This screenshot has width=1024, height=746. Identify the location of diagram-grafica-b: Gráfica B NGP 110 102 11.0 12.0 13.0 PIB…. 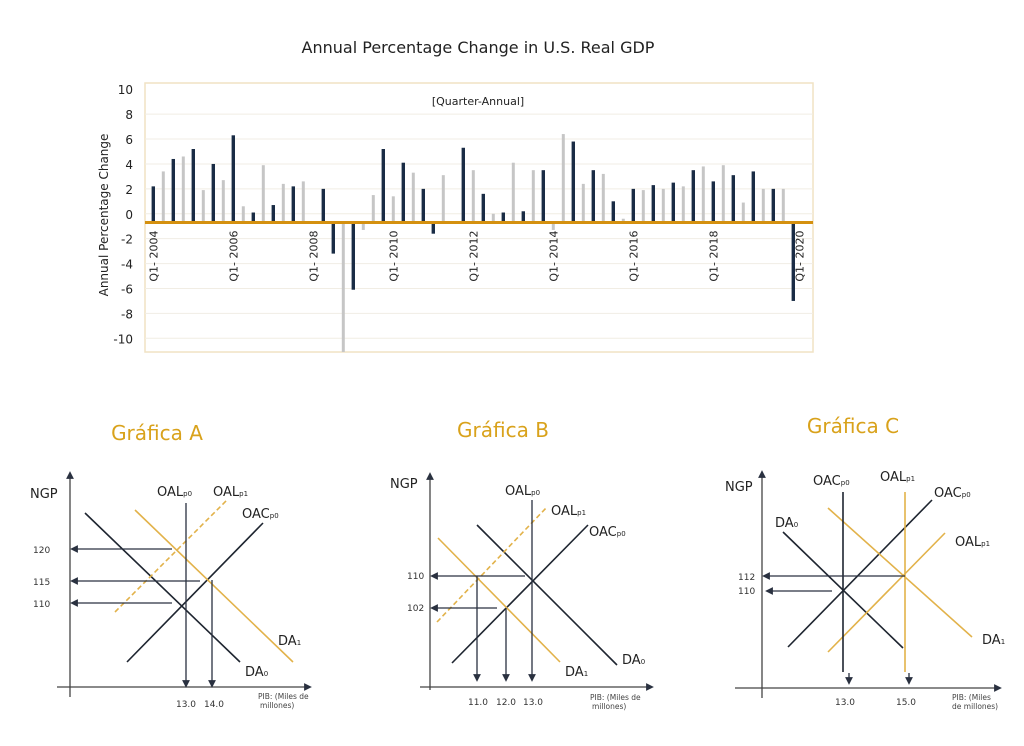
(522, 564).